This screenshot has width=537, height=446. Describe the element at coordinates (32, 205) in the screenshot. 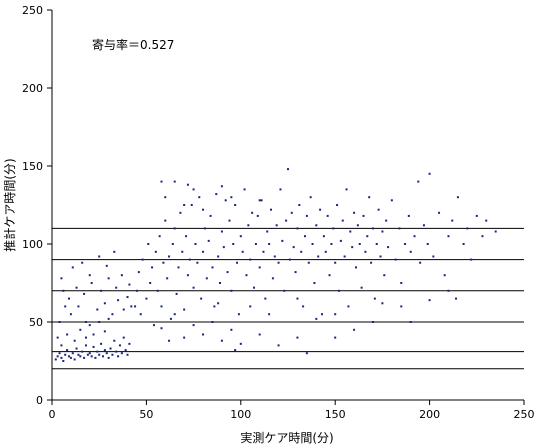

I see `y-tick-labels: 0 50 100 150 200 250` at that location.